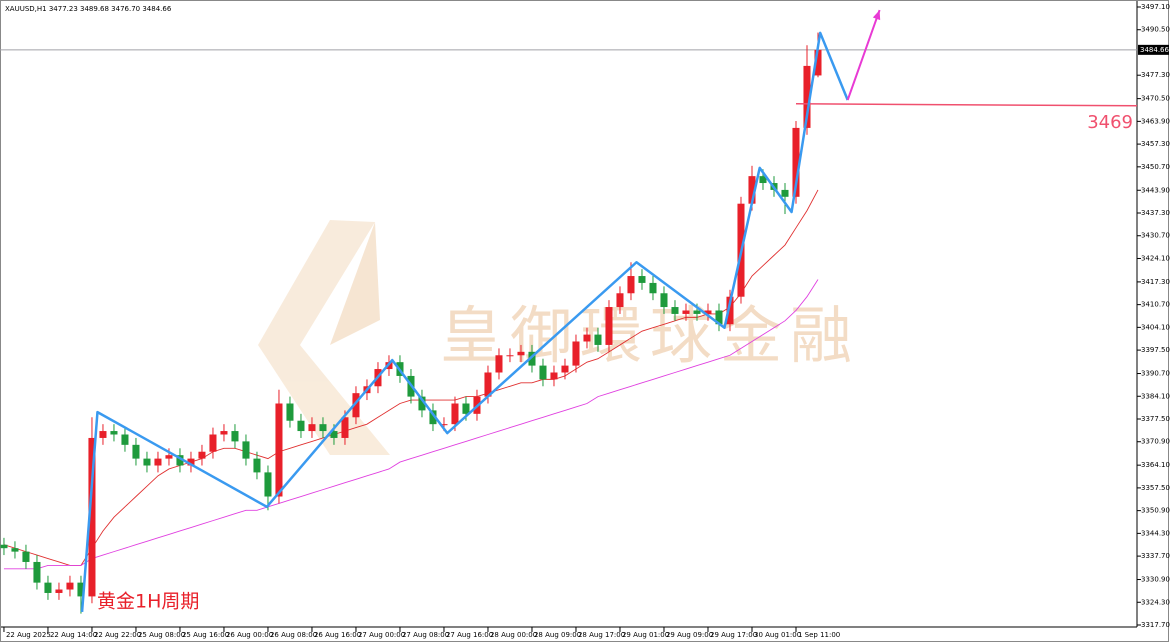 The height and width of the screenshot is (643, 1170). What do you see at coordinates (1155, 258) in the screenshot?
I see `y-tick-label: 3424.10` at bounding box center [1155, 258].